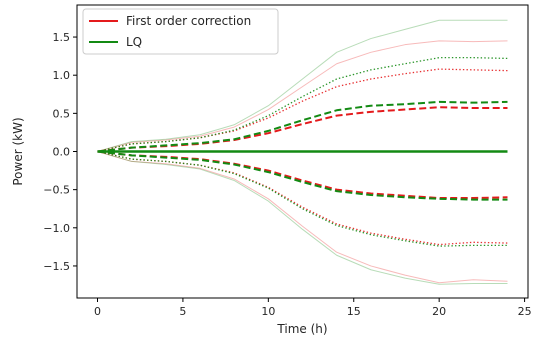 This screenshot has width=537, height=346. I want to click on y-tick-label-1: 1.0, so click(62, 75).